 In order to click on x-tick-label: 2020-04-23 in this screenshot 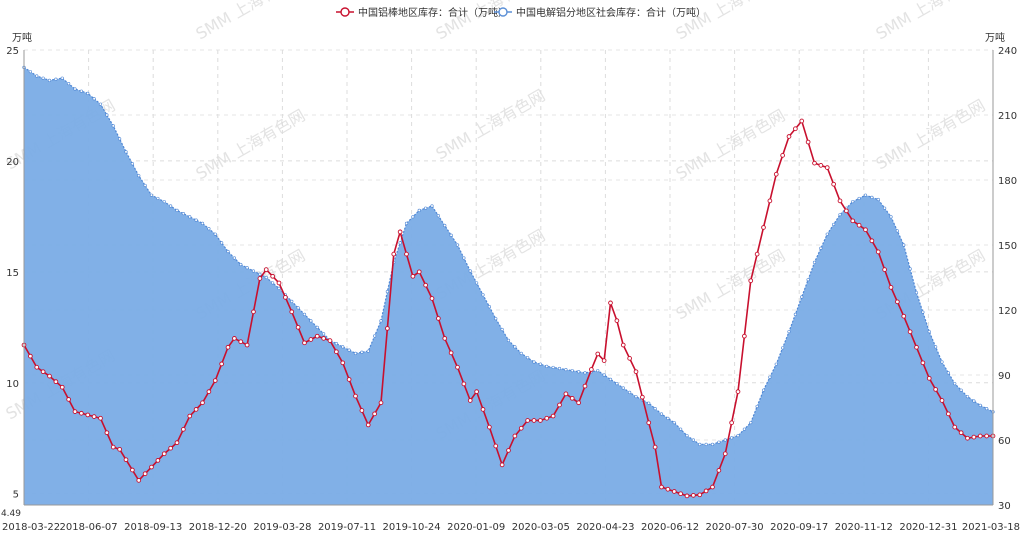, I will do `click(605, 527)`.